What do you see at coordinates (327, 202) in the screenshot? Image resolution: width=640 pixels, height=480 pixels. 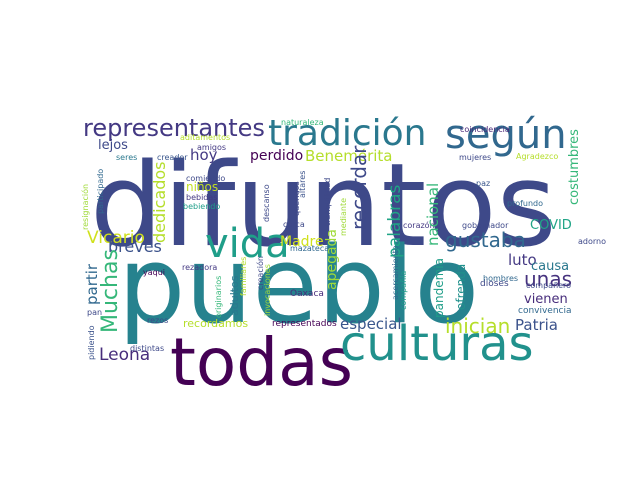 I see `word-tranquilidad: tranquilidad` at bounding box center [327, 202].